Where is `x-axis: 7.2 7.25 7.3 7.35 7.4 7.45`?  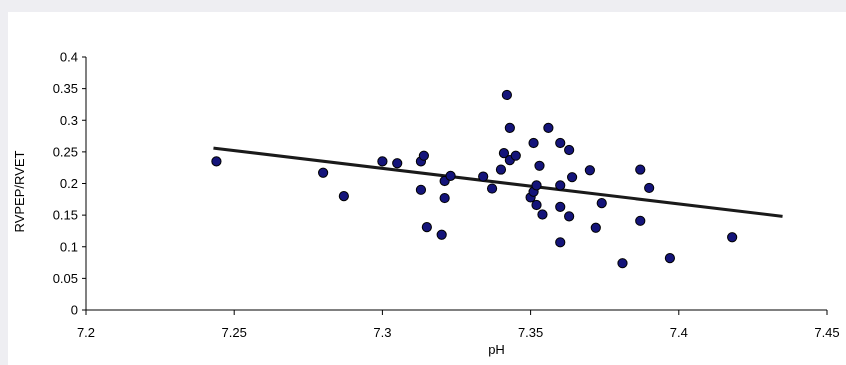
x-axis: 7.2 7.25 7.3 7.35 7.4 7.45 is located at coordinates (458, 324).